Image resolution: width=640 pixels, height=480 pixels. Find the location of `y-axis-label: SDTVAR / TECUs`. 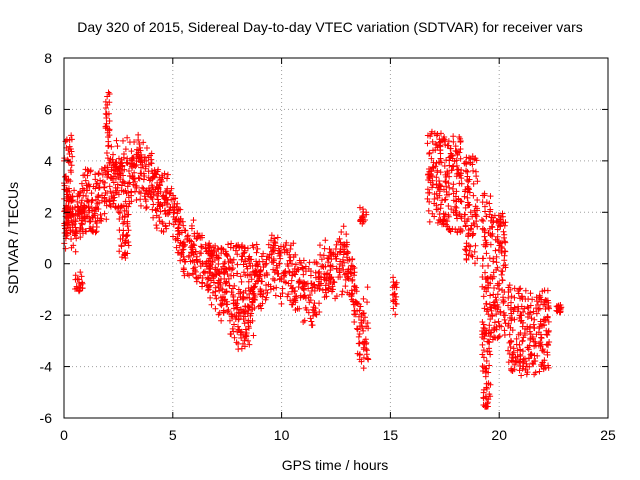

y-axis-label: SDTVAR / TECUs is located at coordinates (13, 238).